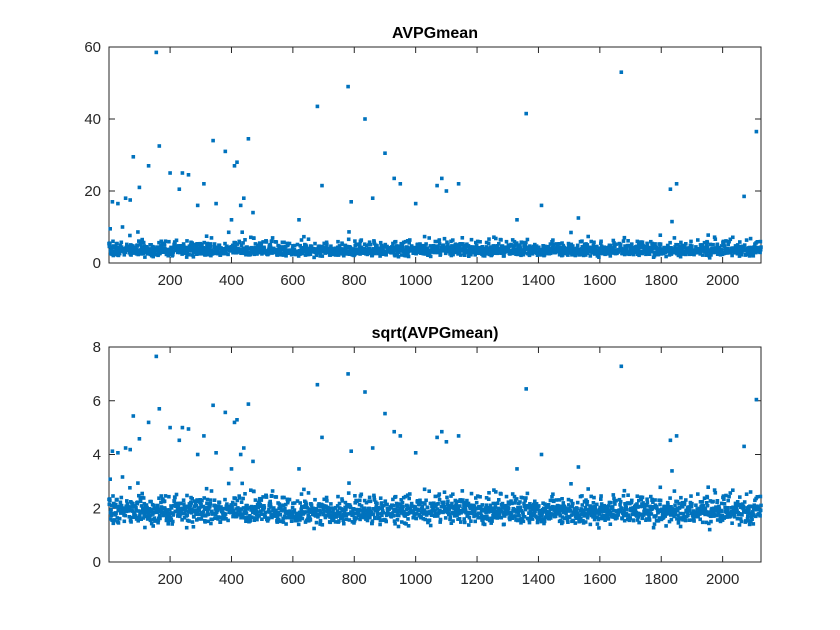 The image size is (840, 630). What do you see at coordinates (92, 119) in the screenshot?
I see `y-tick-label: 40` at bounding box center [92, 119].